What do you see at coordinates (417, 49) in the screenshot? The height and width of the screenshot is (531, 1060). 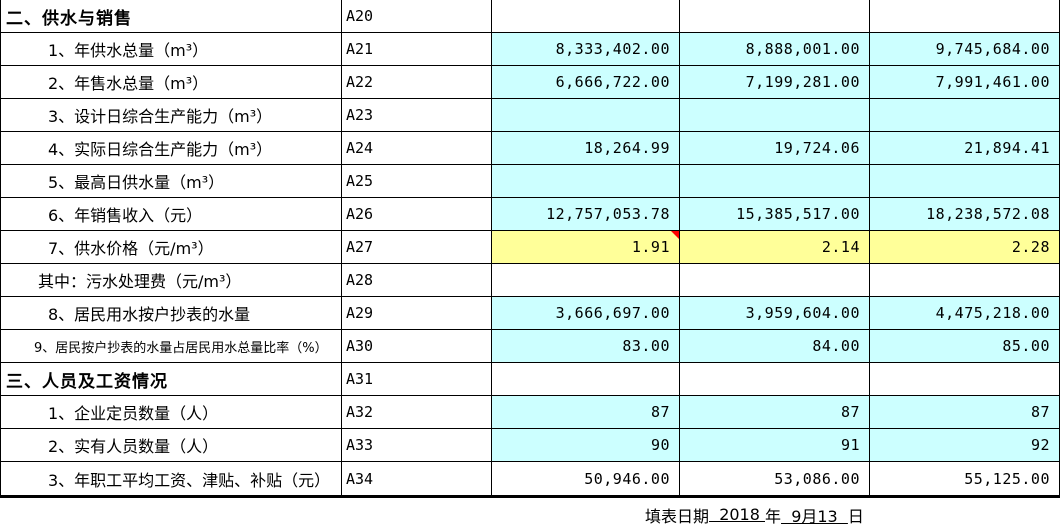 I see `row-code-cell: A21` at bounding box center [417, 49].